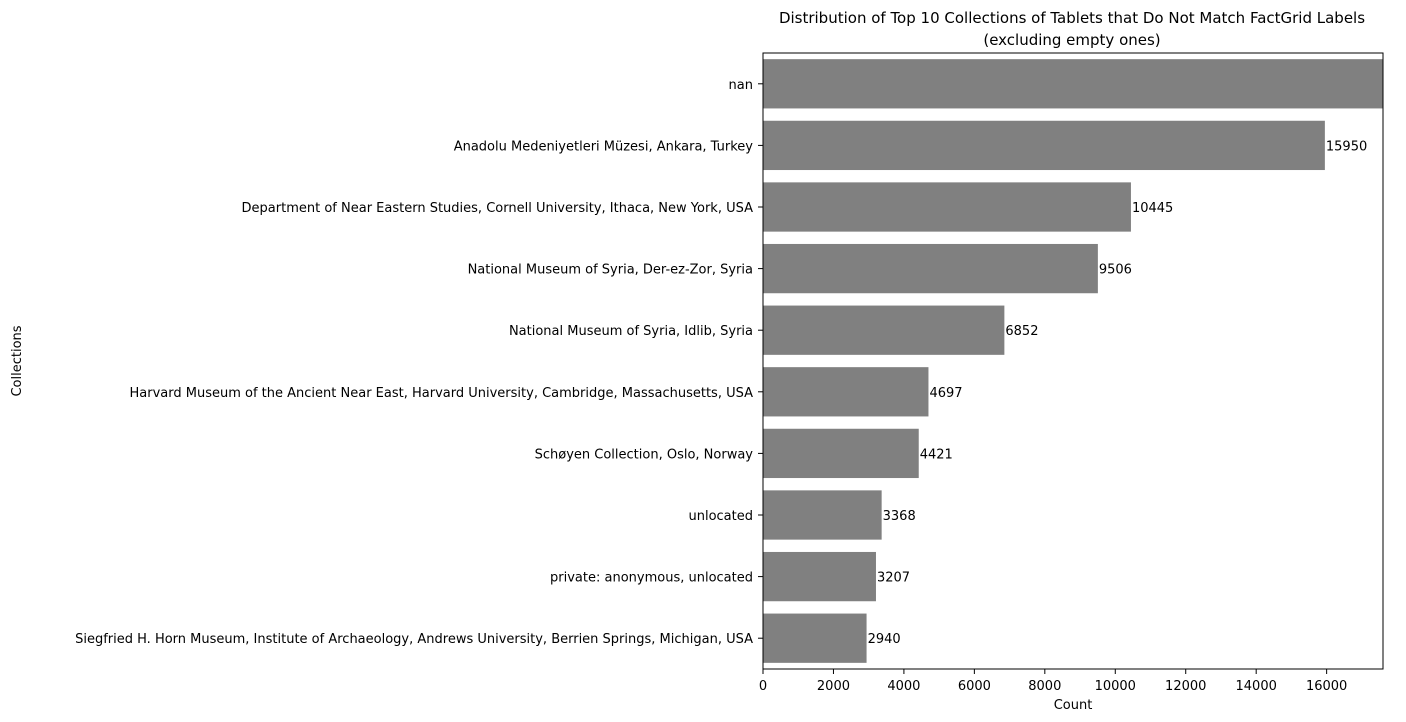 This screenshot has width=1406, height=722. Describe the element at coordinates (974, 686) in the screenshot. I see `x-tick-label: 6000` at that location.